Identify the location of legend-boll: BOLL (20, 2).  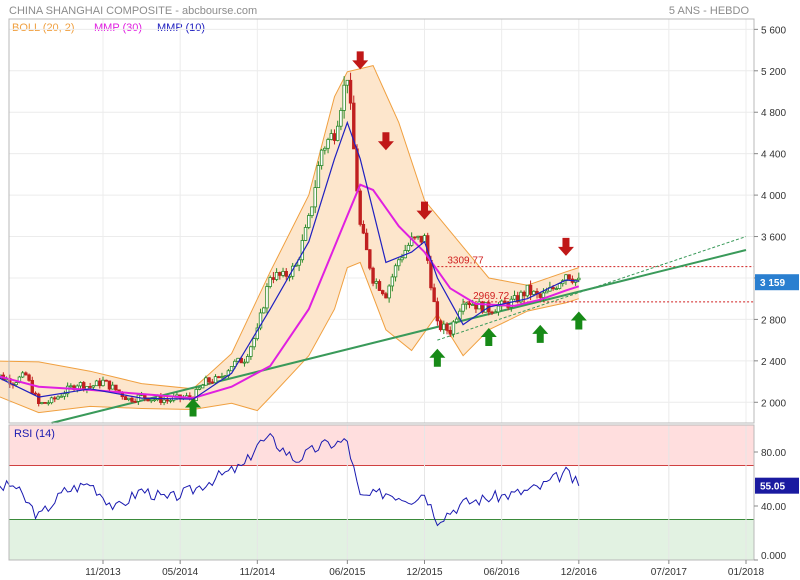
(43, 28).